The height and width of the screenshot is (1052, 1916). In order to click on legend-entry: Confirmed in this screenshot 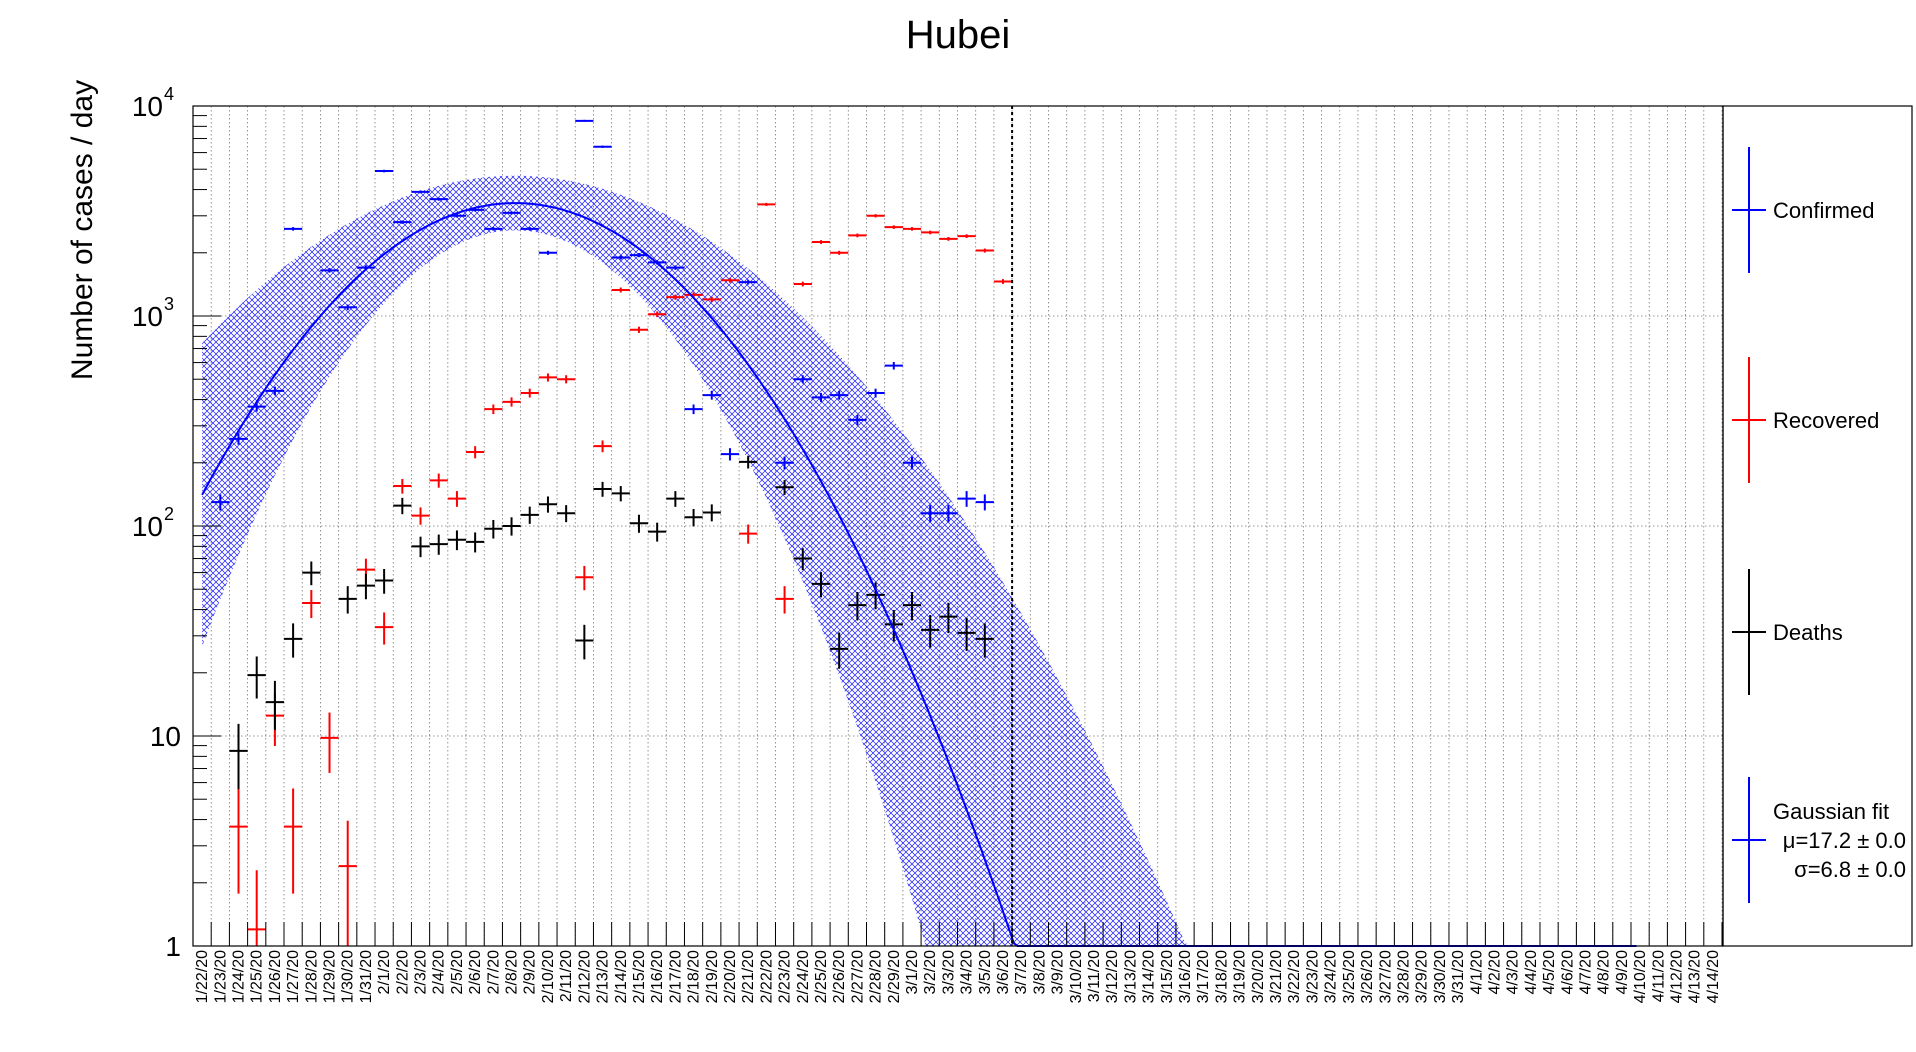, I will do `click(1803, 210)`.